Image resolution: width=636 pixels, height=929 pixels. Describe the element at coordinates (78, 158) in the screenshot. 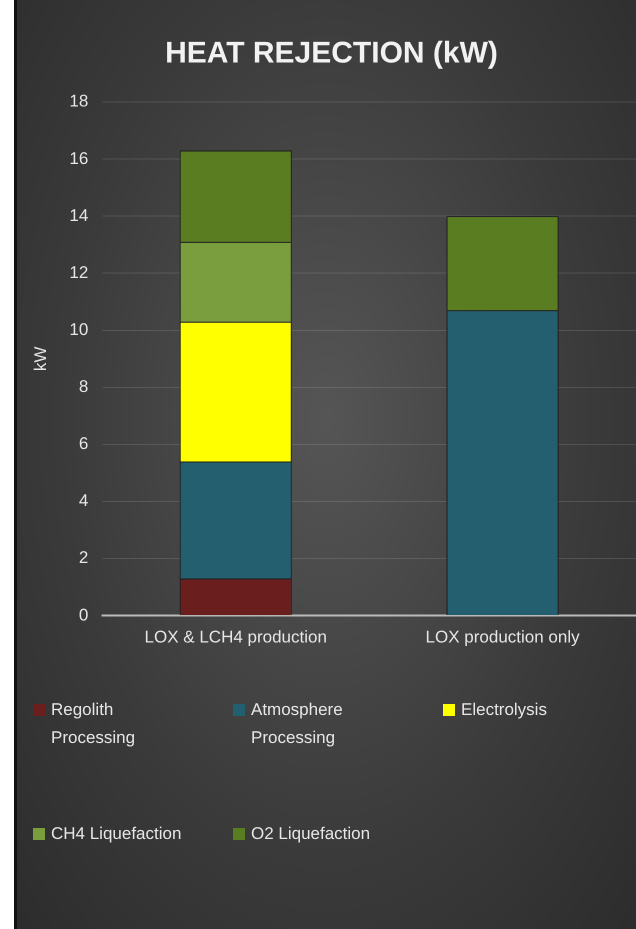

I see `y-tick-label: 16` at that location.